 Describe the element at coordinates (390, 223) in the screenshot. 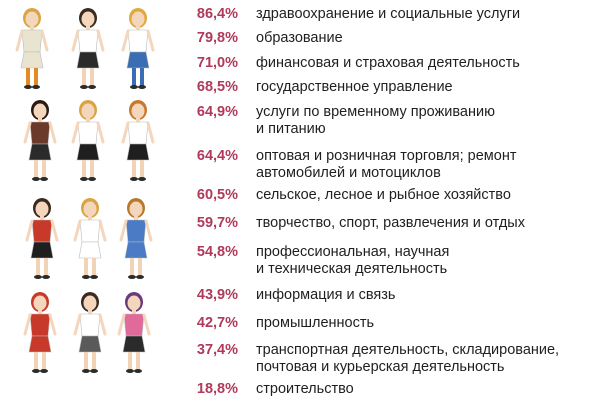

I see `sector-label-line: творчество, спорт, развлечения и отдых` at that location.